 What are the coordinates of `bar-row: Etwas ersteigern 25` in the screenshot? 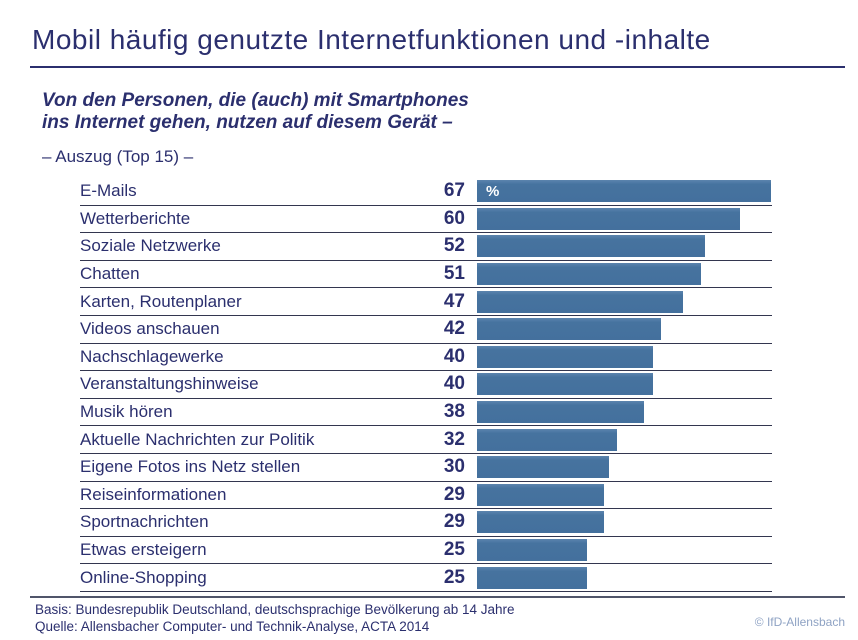 It's located at (426, 551).